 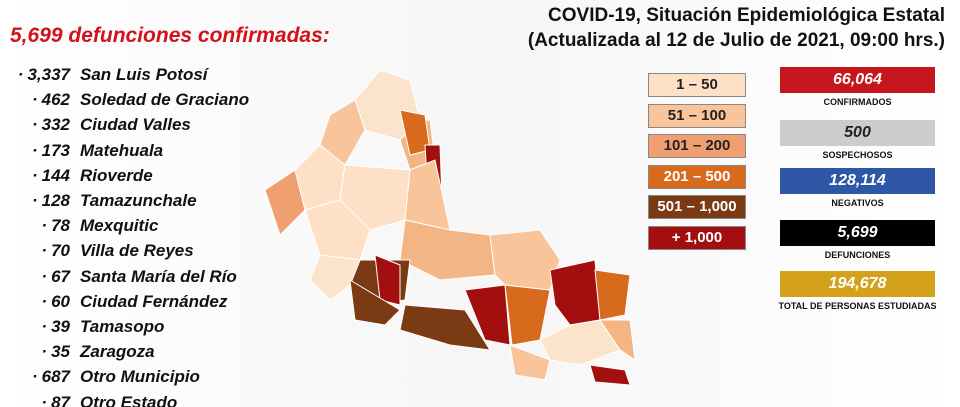 I want to click on municipality: Matehuala, so click(x=122, y=150).